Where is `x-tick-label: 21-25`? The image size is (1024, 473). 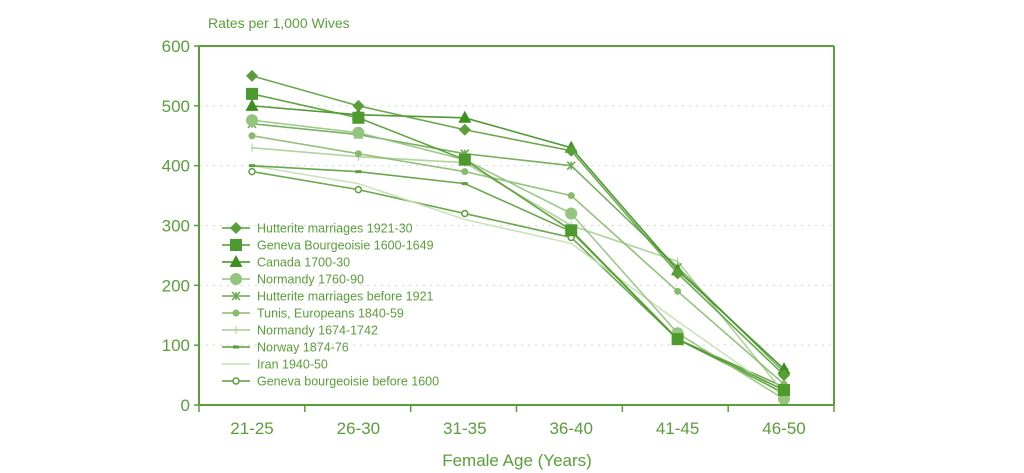
x-tick-label: 21-25 is located at coordinates (251, 428).